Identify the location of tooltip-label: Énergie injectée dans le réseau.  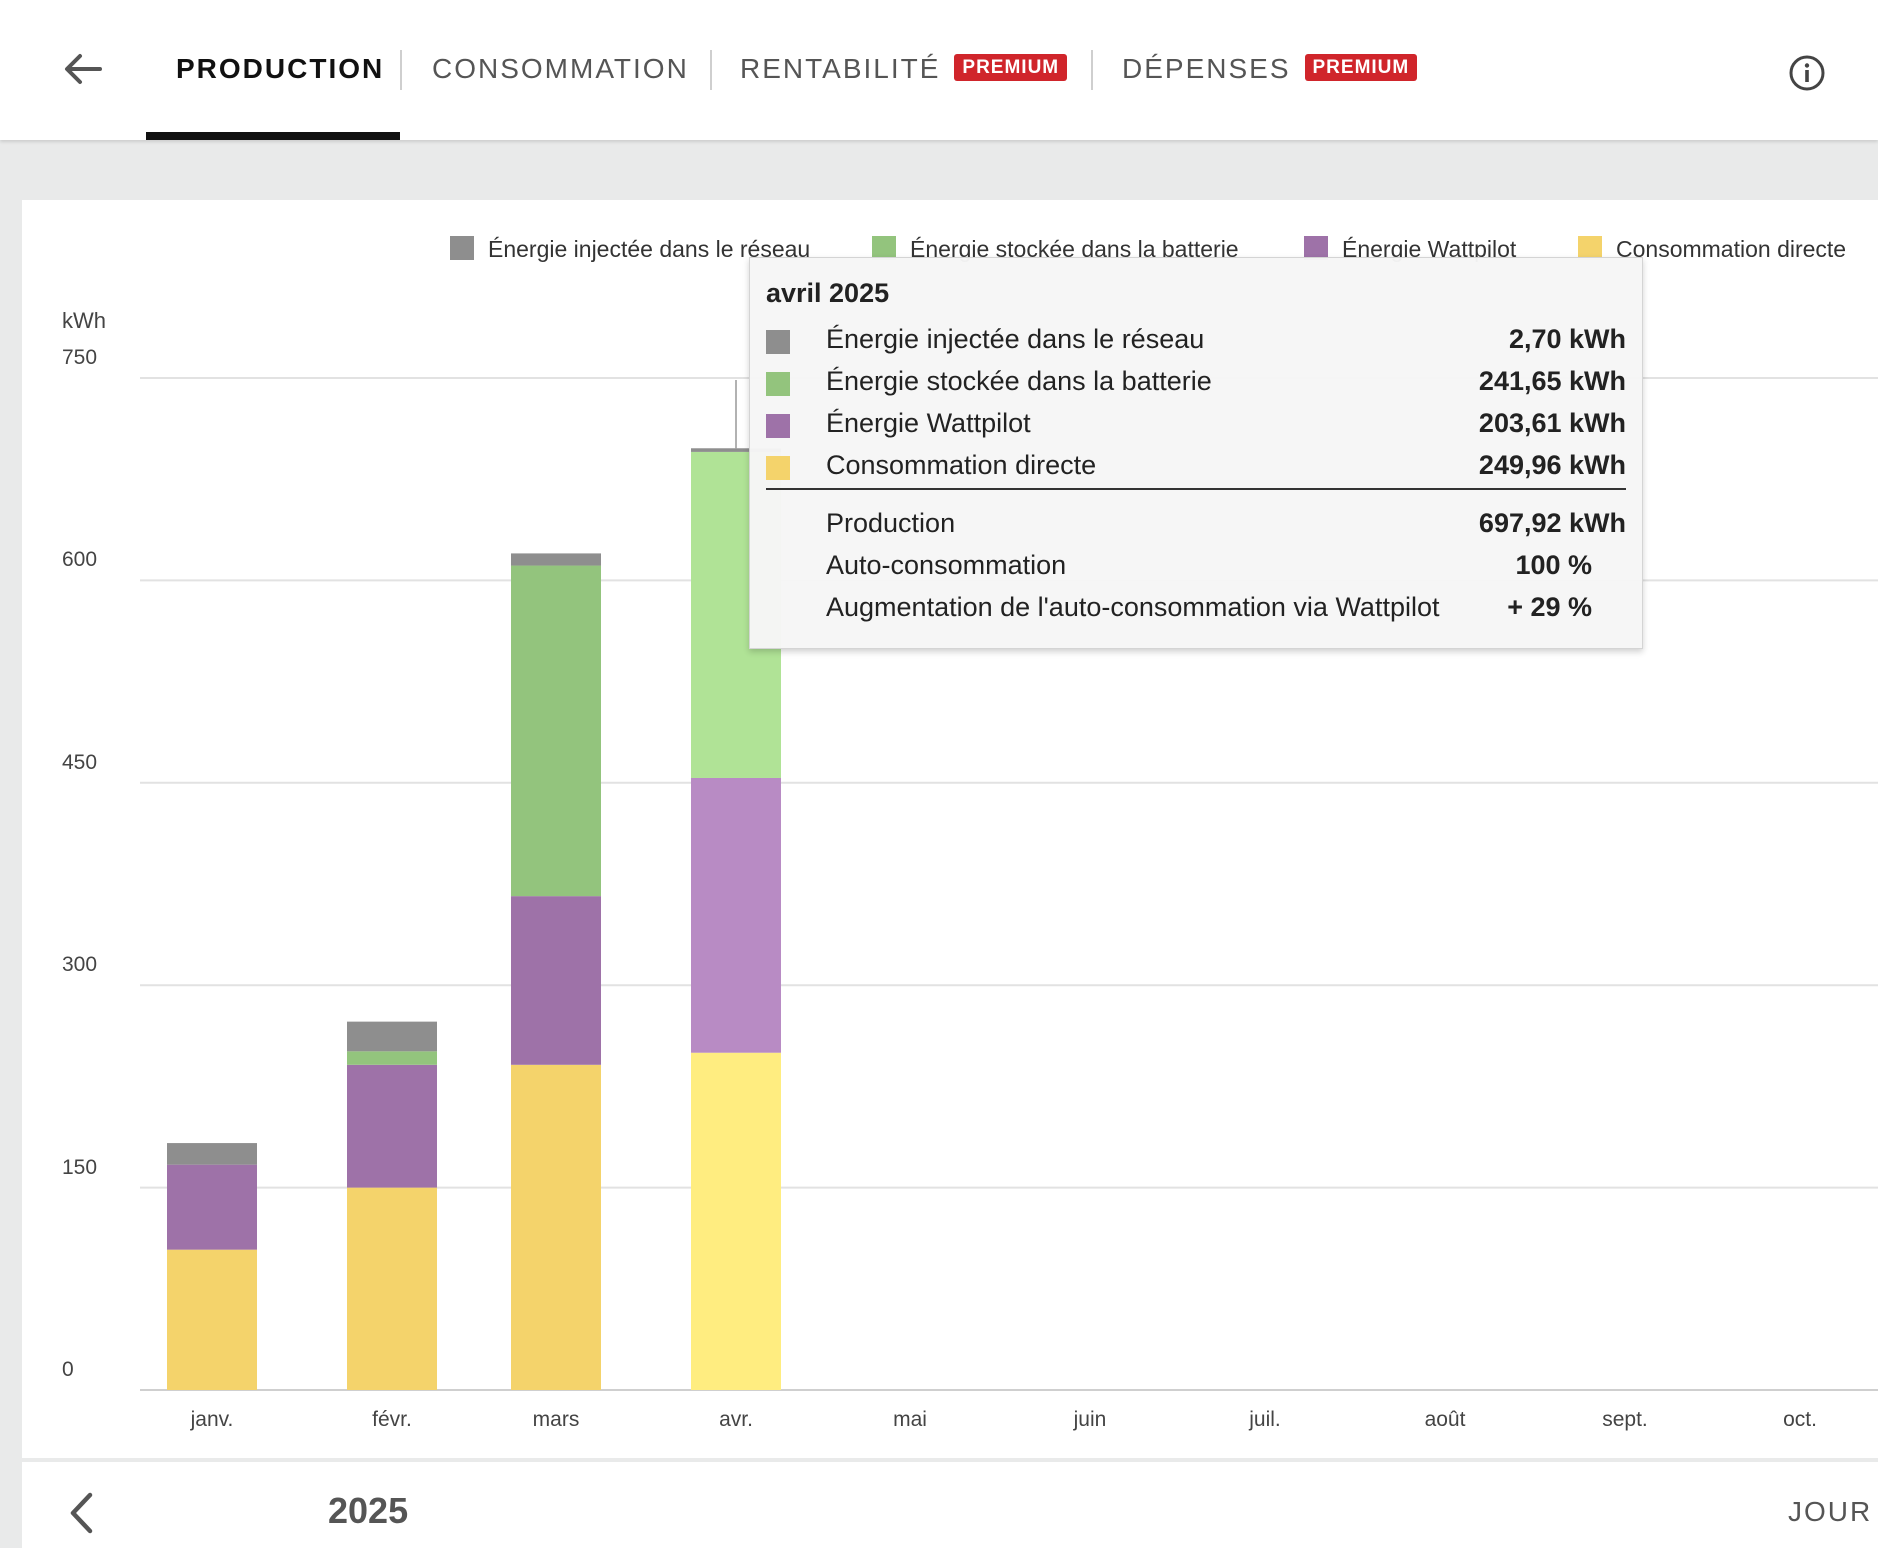
(1015, 339).